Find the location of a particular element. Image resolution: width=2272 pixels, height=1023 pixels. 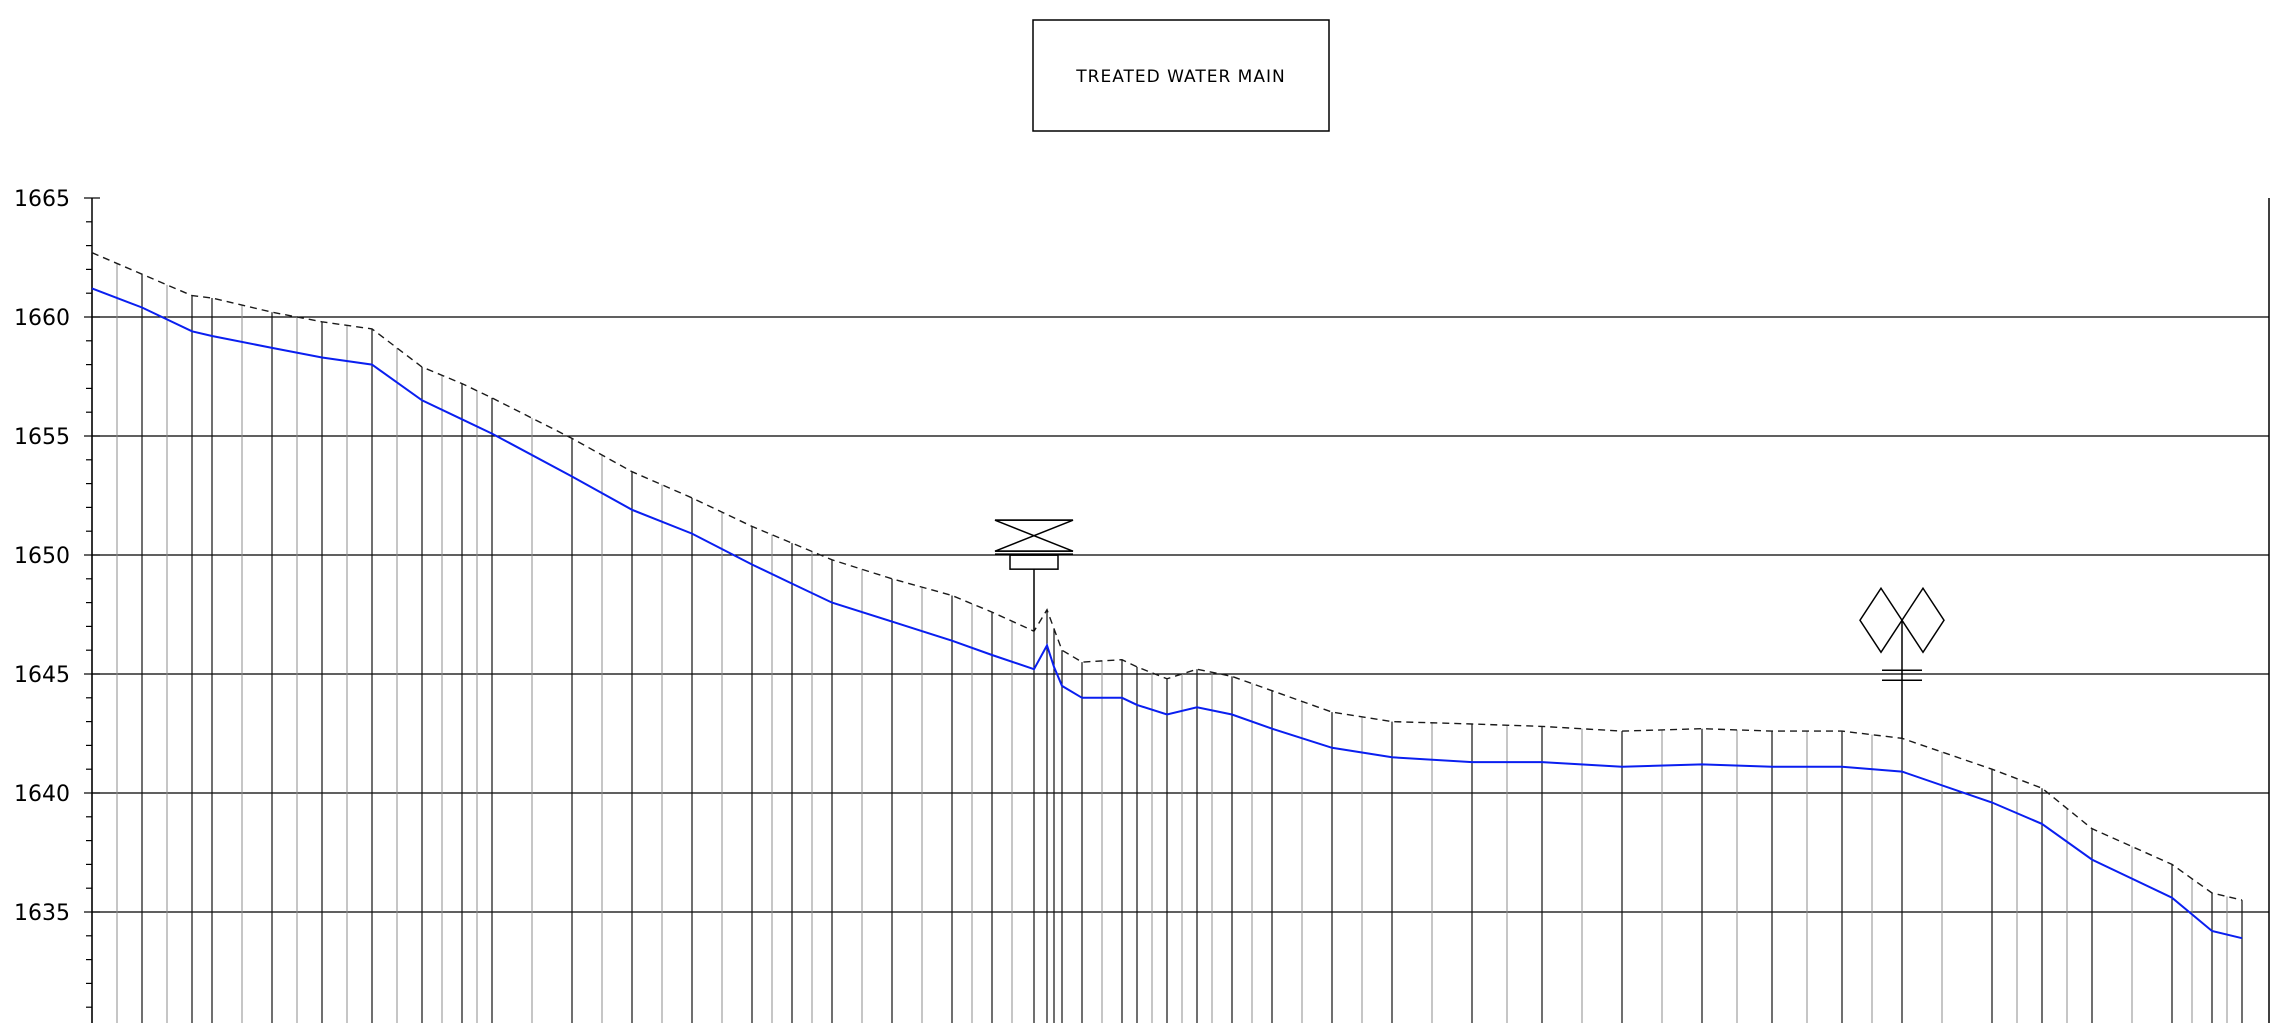

elevation-label: 1665 is located at coordinates (42, 199).